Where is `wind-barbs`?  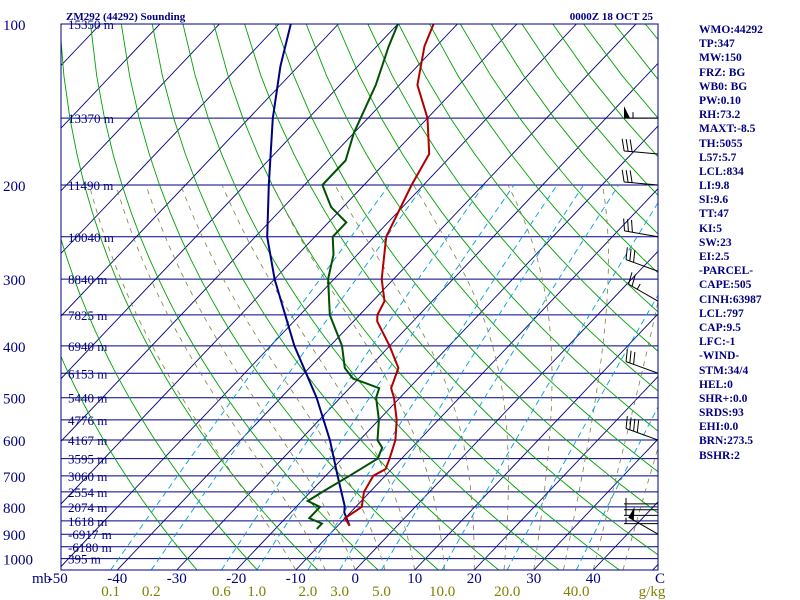 wind-barbs is located at coordinates (640, 320).